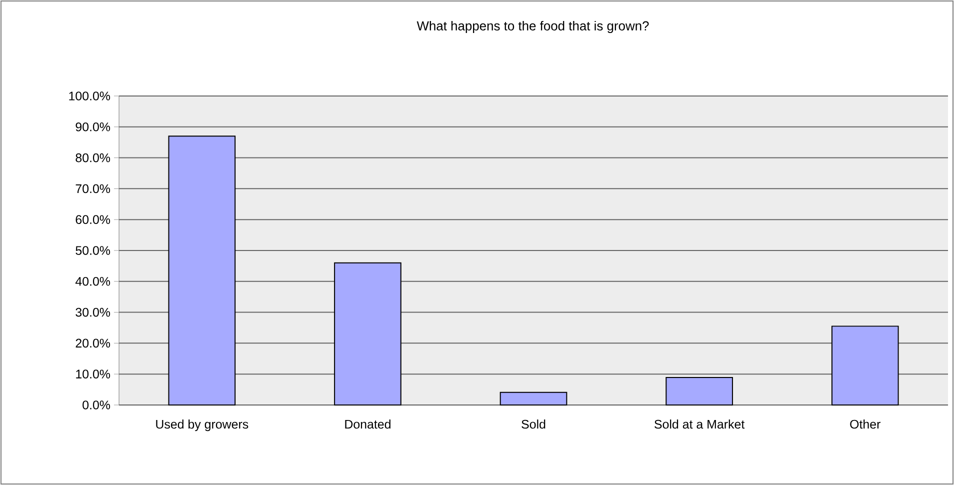 The image size is (954, 485). What do you see at coordinates (367, 424) in the screenshot?
I see `x-tick-label: Donated` at bounding box center [367, 424].